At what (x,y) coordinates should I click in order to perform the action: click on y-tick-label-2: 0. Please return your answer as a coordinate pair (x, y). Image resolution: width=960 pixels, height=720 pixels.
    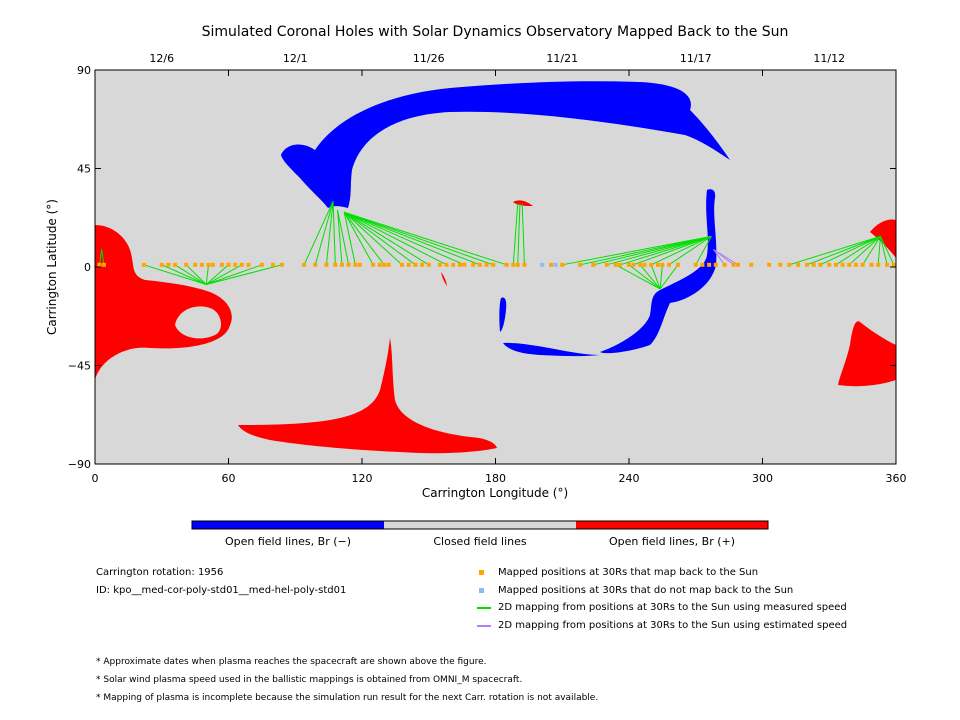
    Looking at the image, I should click on (87, 267).